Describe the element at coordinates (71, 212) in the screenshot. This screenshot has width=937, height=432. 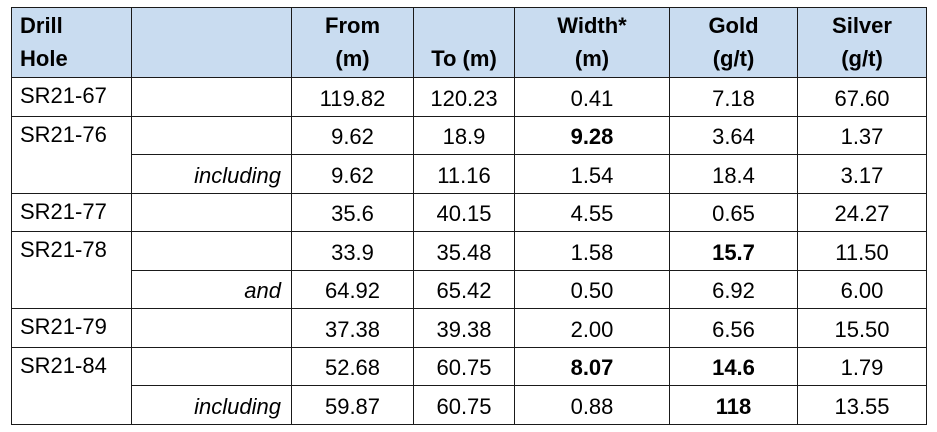
I see `drill-hole-cell: SR21-77` at that location.